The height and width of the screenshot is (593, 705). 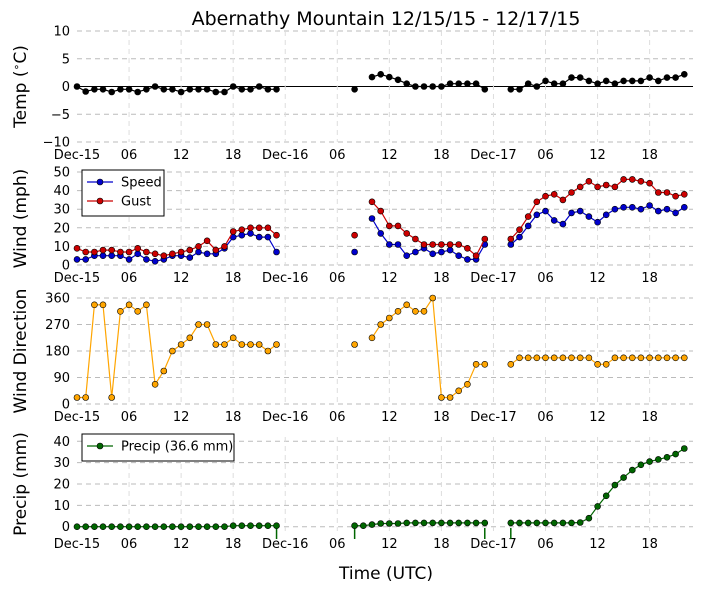 What do you see at coordinates (21, 219) in the screenshot?
I see `y-axis-label: Wind (mph)` at bounding box center [21, 219].